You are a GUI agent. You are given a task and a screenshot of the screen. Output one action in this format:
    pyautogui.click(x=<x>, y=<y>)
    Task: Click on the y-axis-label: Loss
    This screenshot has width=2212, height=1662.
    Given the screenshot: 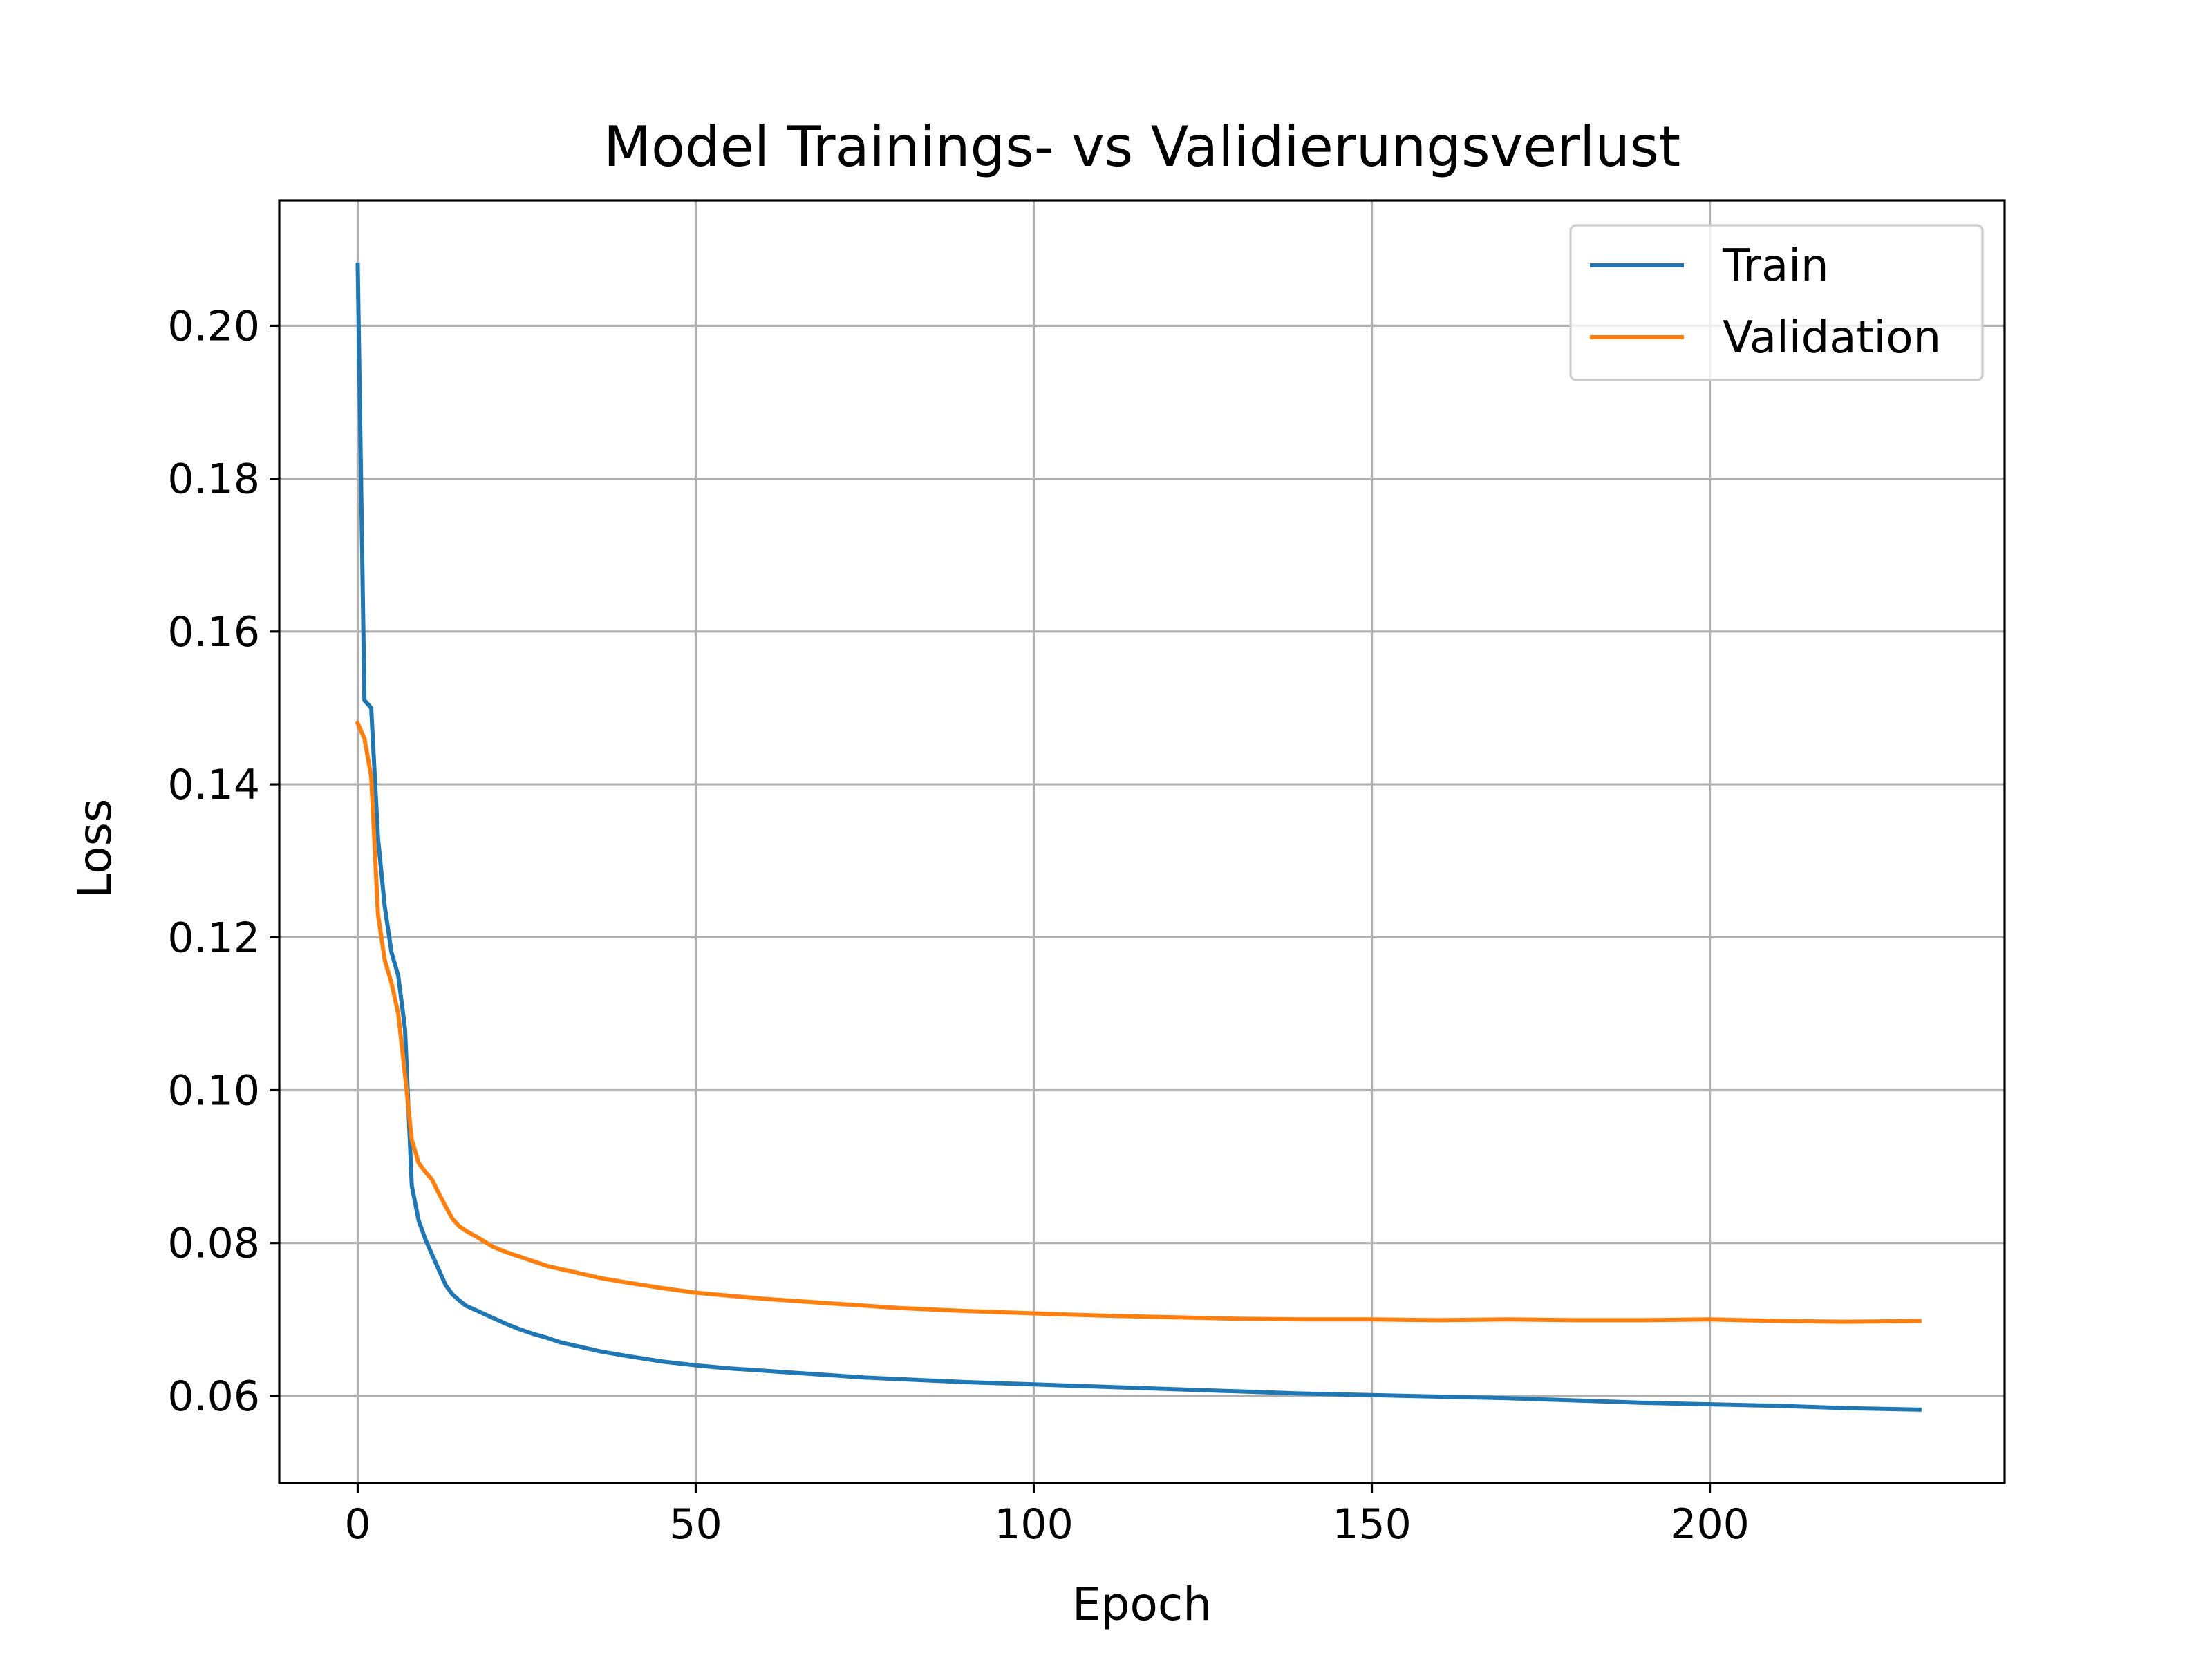 What is the action you would take?
    pyautogui.click(x=95, y=849)
    